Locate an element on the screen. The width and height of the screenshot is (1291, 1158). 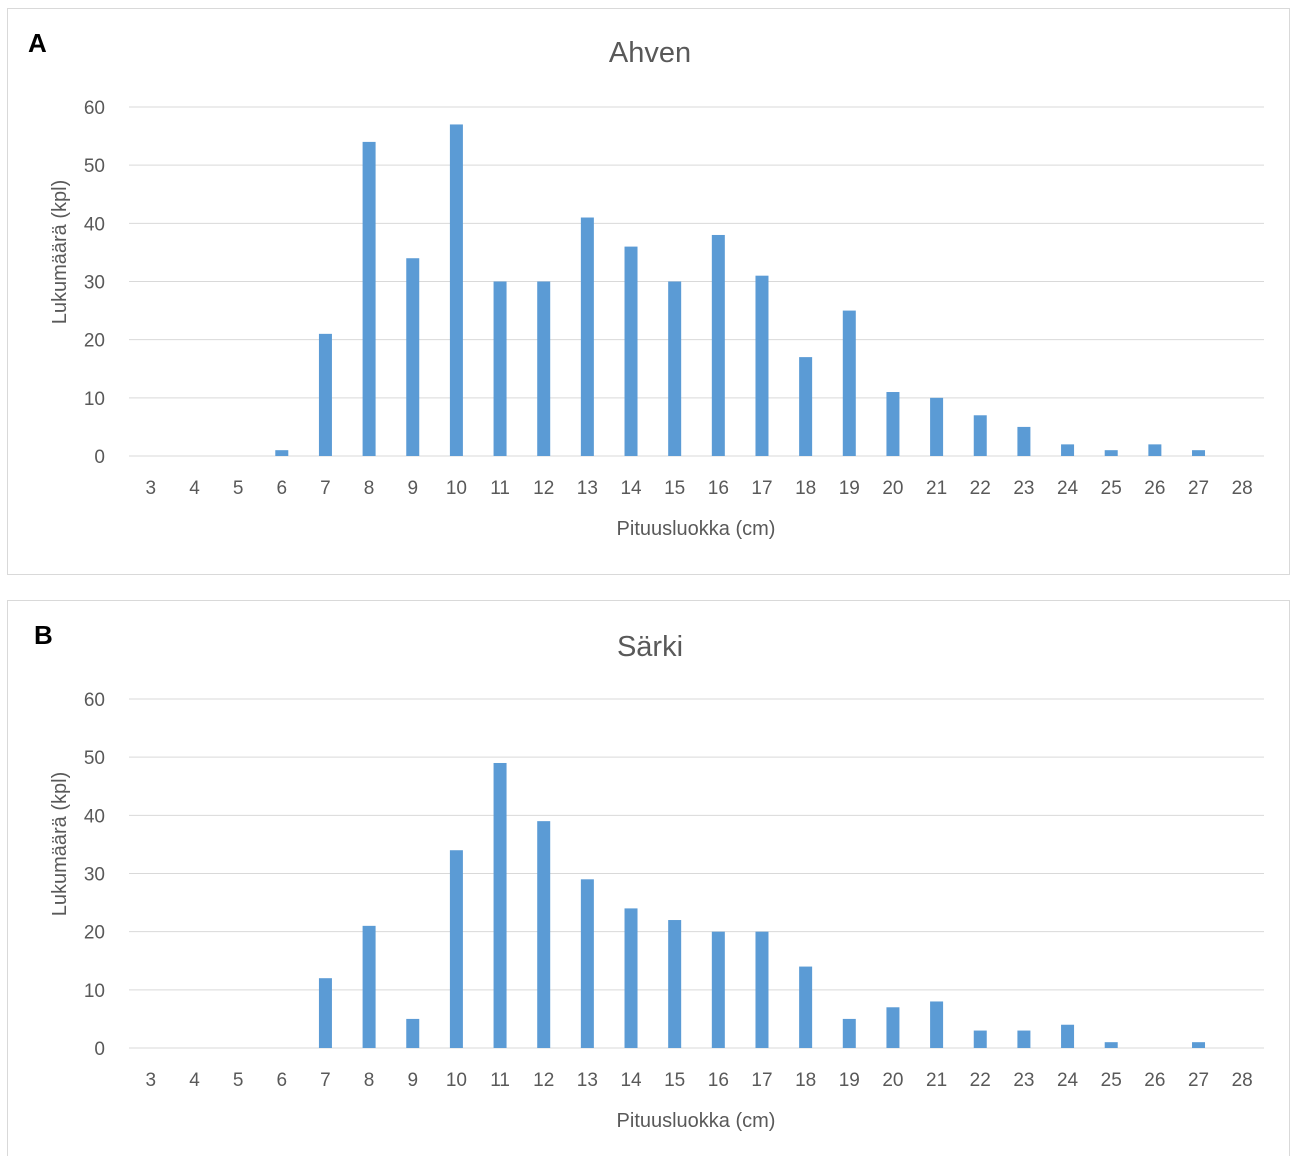
x-tick-label-b-20: 20 is located at coordinates (892, 1080).